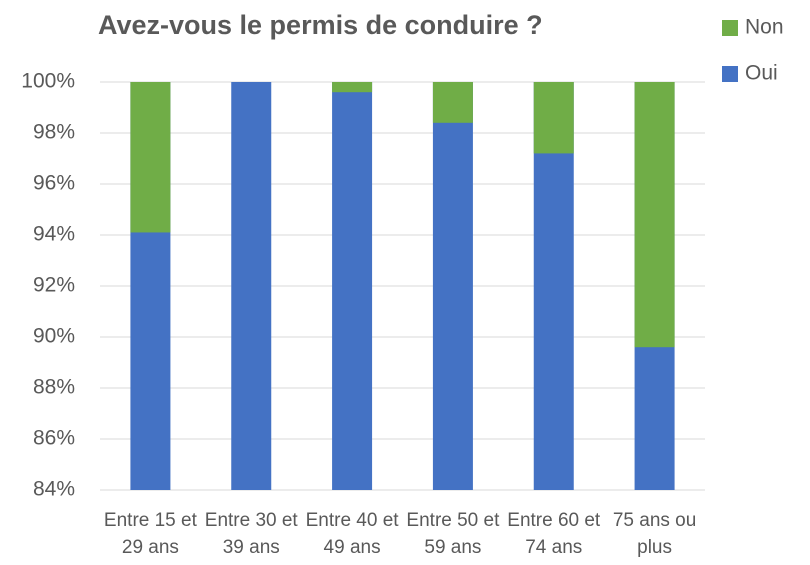  What do you see at coordinates (54, 489) in the screenshot?
I see `y-tick-label: 84%` at bounding box center [54, 489].